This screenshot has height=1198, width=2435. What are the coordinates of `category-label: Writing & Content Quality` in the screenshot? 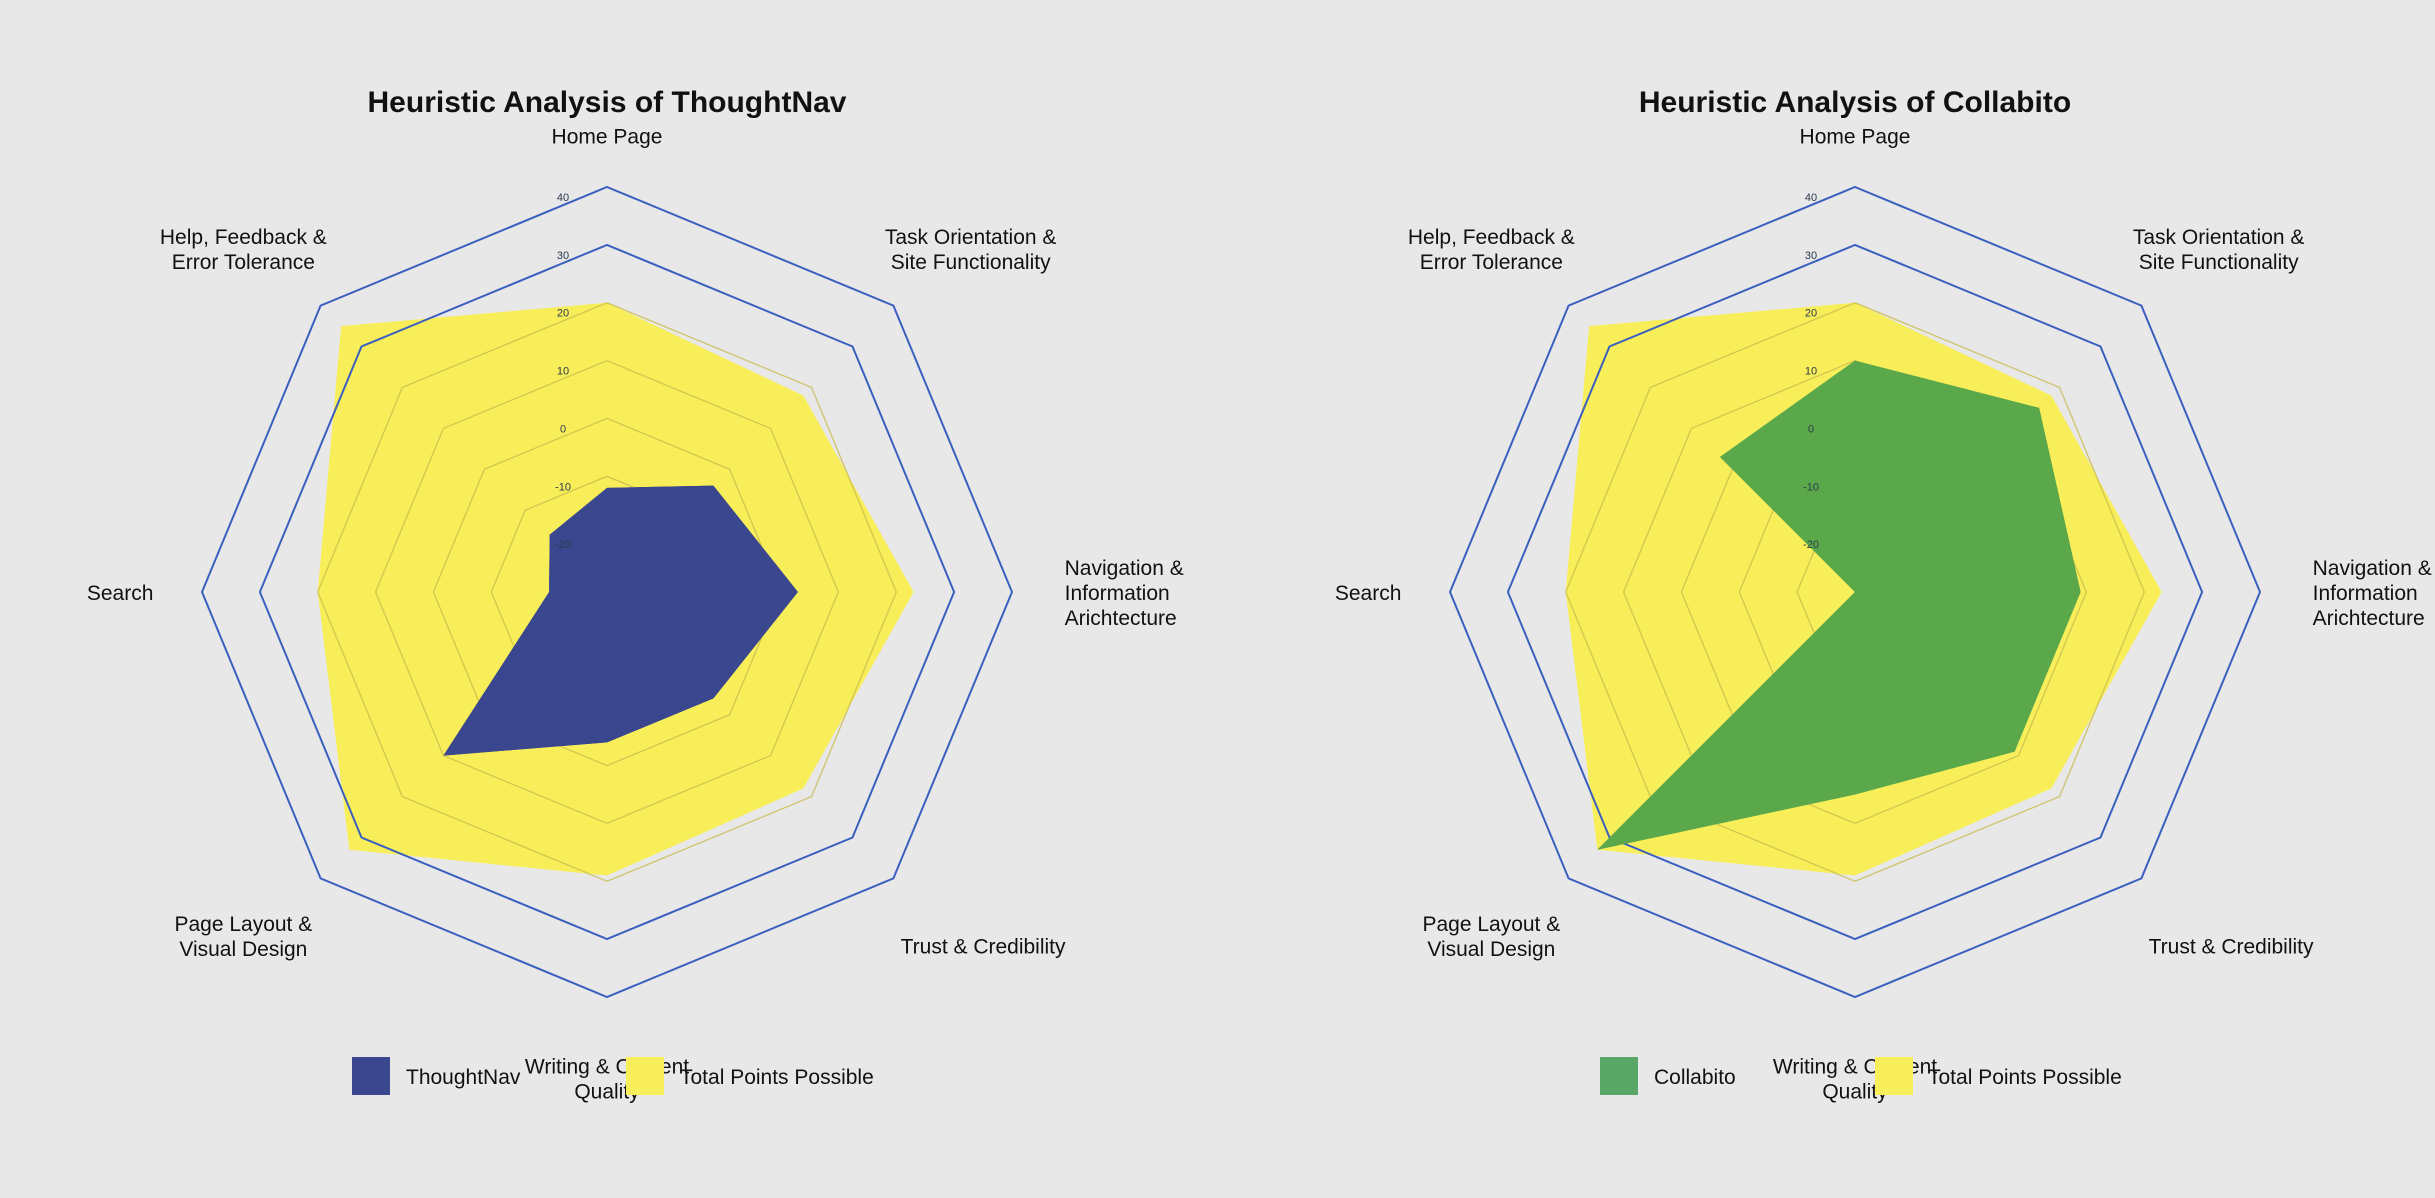 It's located at (607, 1079).